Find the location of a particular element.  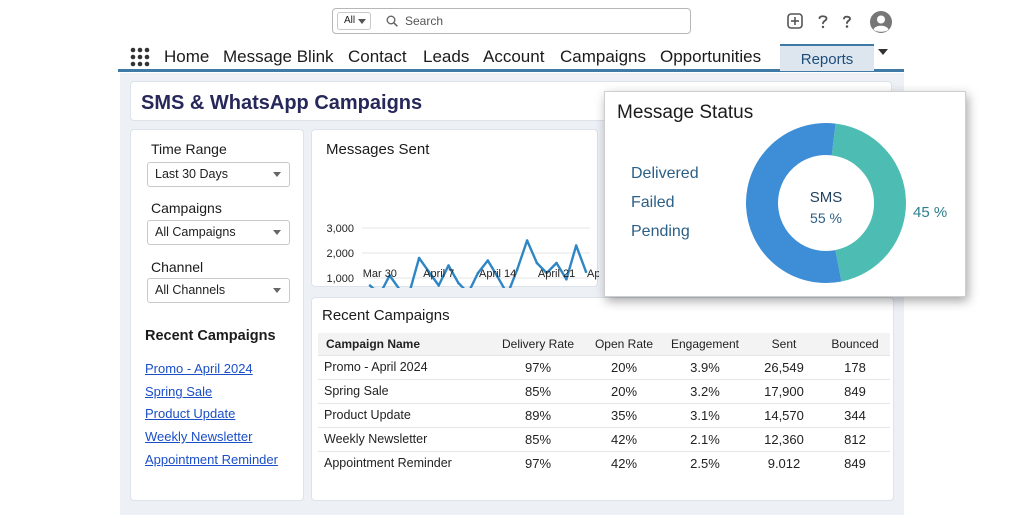

table-row: Product Update 89% 35% 3.1% 14,570 344 is located at coordinates (604, 414).